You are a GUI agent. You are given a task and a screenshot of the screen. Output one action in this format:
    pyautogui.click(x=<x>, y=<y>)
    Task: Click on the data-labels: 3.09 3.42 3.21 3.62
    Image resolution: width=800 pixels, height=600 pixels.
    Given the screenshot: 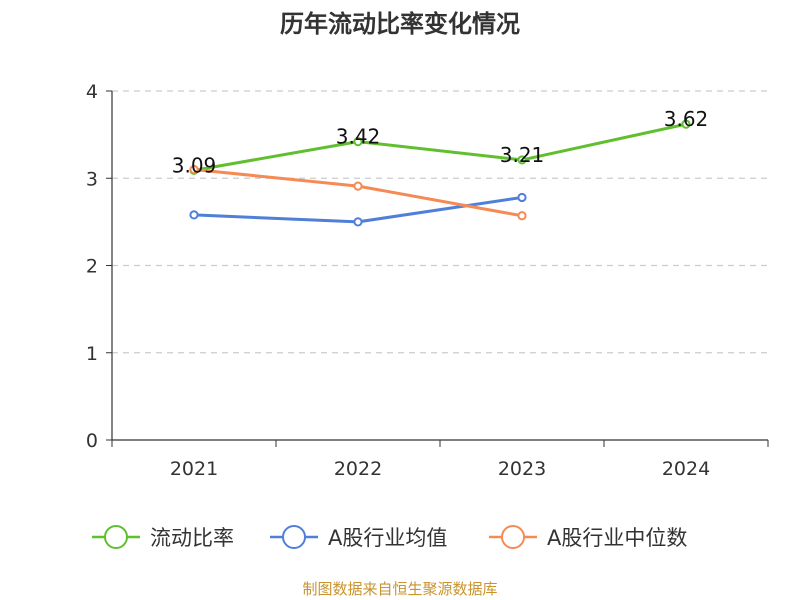 What is the action you would take?
    pyautogui.click(x=440, y=142)
    